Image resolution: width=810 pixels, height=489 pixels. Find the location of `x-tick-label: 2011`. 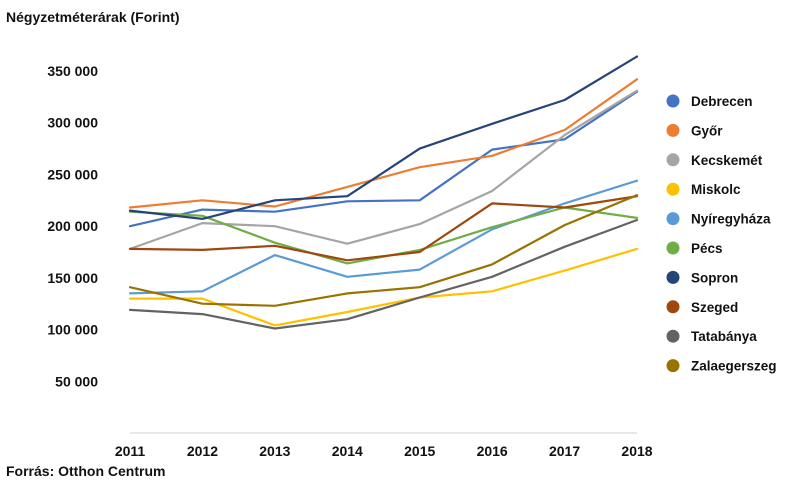

x-tick-label: 2011 is located at coordinates (130, 451).